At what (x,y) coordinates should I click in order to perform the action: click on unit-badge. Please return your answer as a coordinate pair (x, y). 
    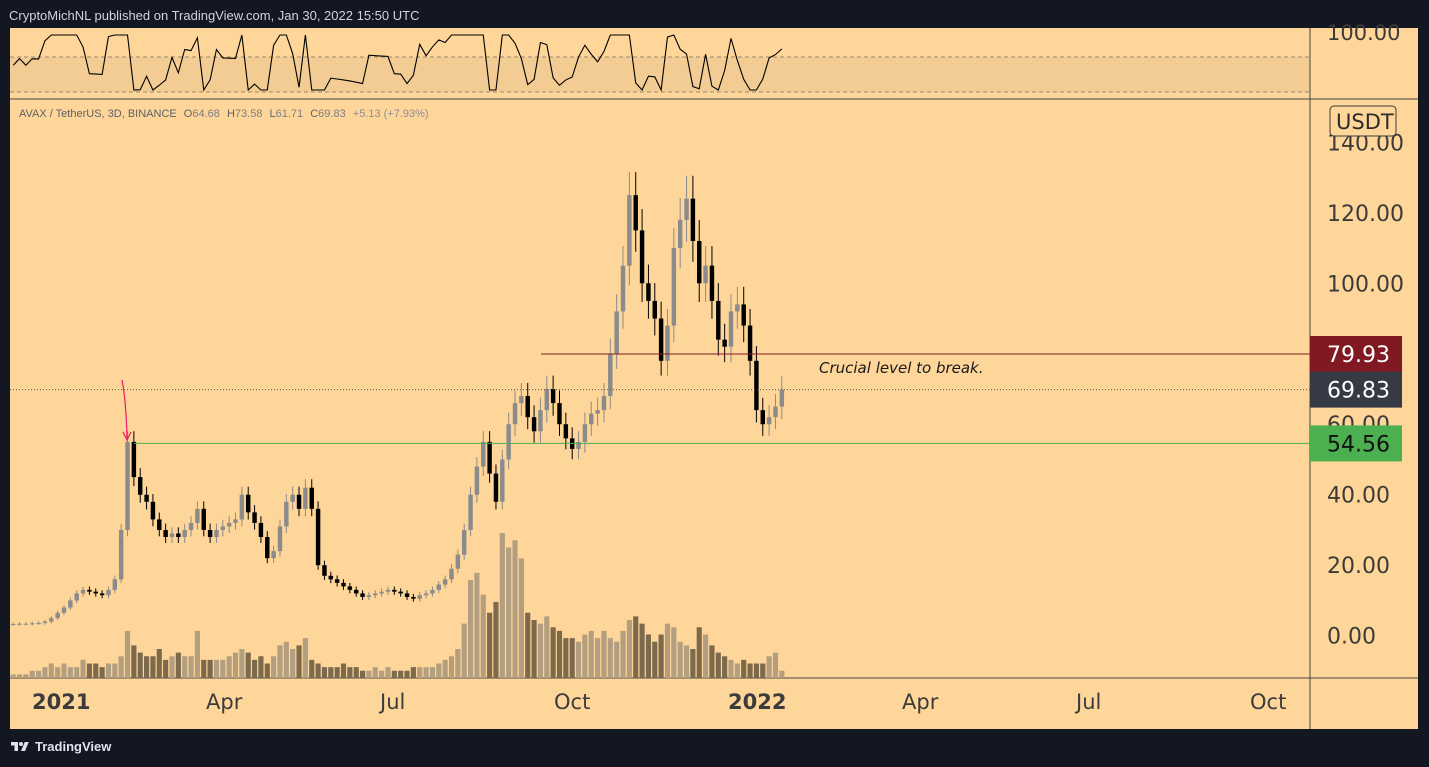
    Looking at the image, I should click on (1363, 121).